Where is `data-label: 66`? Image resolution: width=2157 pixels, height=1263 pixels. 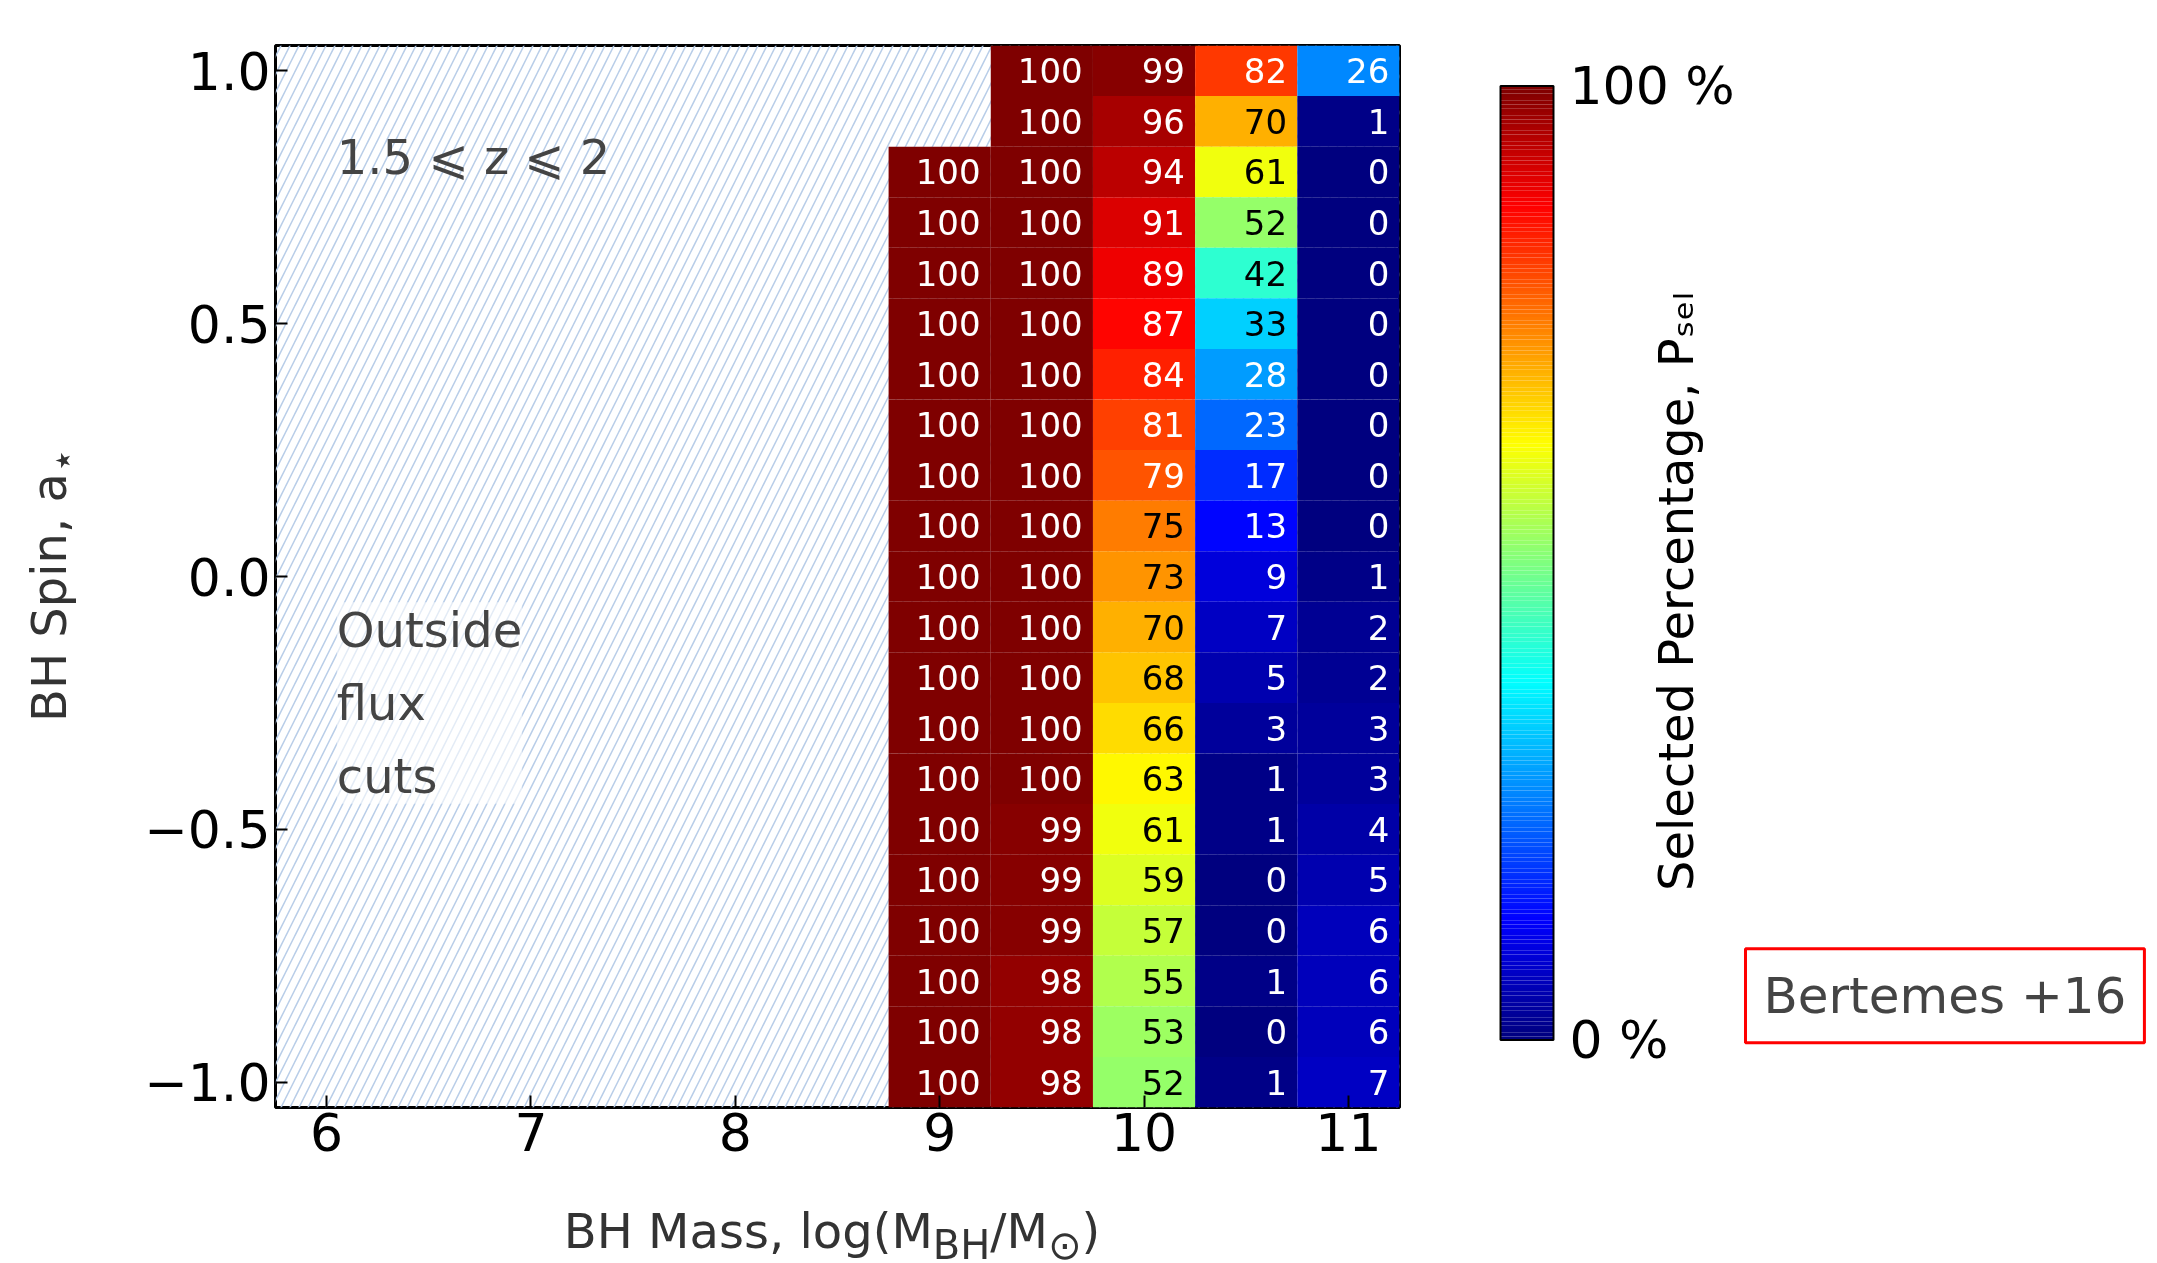
data-label: 66 is located at coordinates (1163, 728).